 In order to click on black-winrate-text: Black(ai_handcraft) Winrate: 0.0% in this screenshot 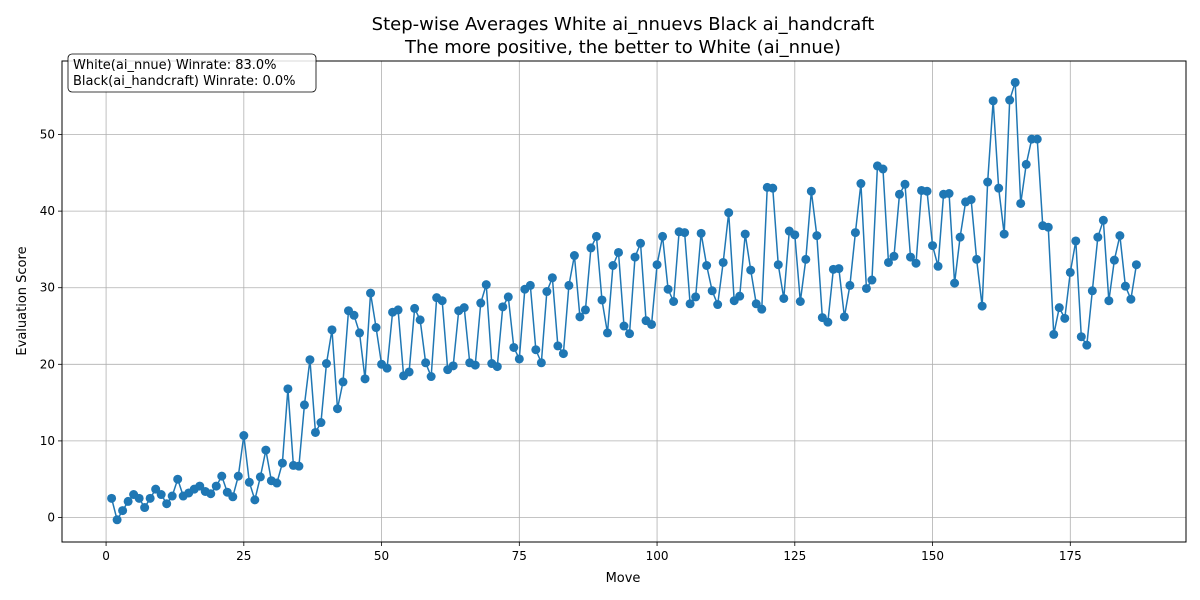, I will do `click(184, 81)`.